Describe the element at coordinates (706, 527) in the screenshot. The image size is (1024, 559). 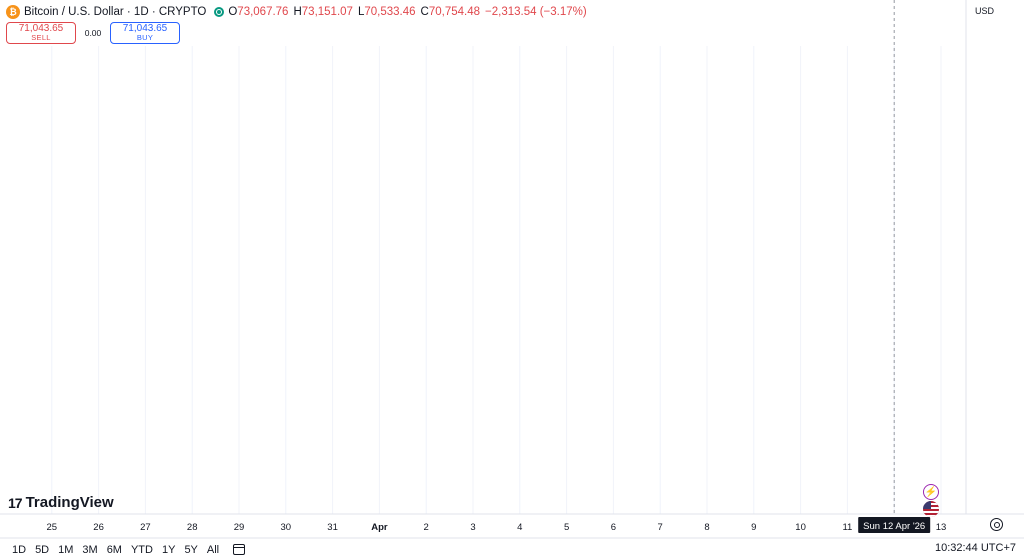
I see `x-tick-label: 8` at that location.